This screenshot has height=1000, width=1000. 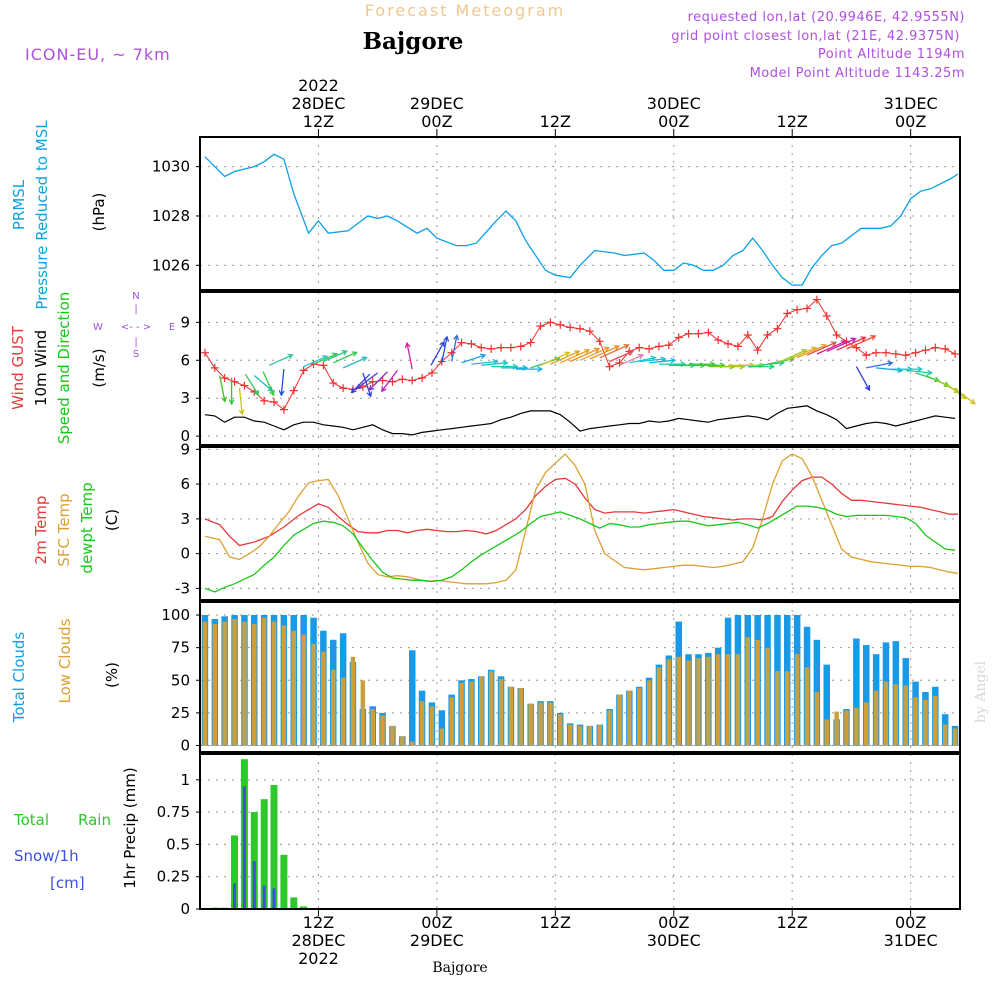 What do you see at coordinates (94, 820) in the screenshot?
I see `p5-label-b: Rain` at bounding box center [94, 820].